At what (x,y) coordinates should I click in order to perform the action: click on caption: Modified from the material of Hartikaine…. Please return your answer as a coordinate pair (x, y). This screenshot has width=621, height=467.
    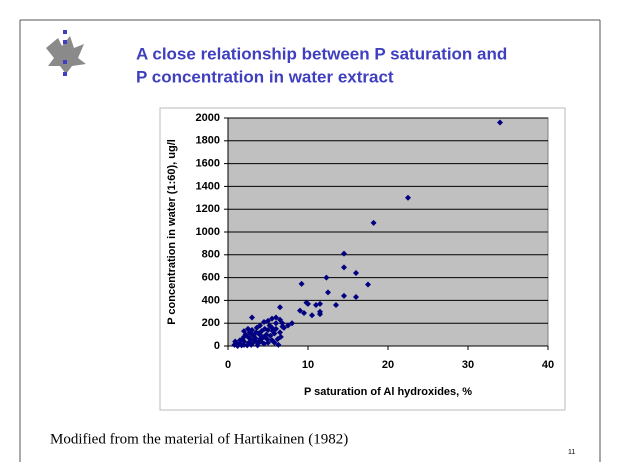
    Looking at the image, I should click on (199, 439).